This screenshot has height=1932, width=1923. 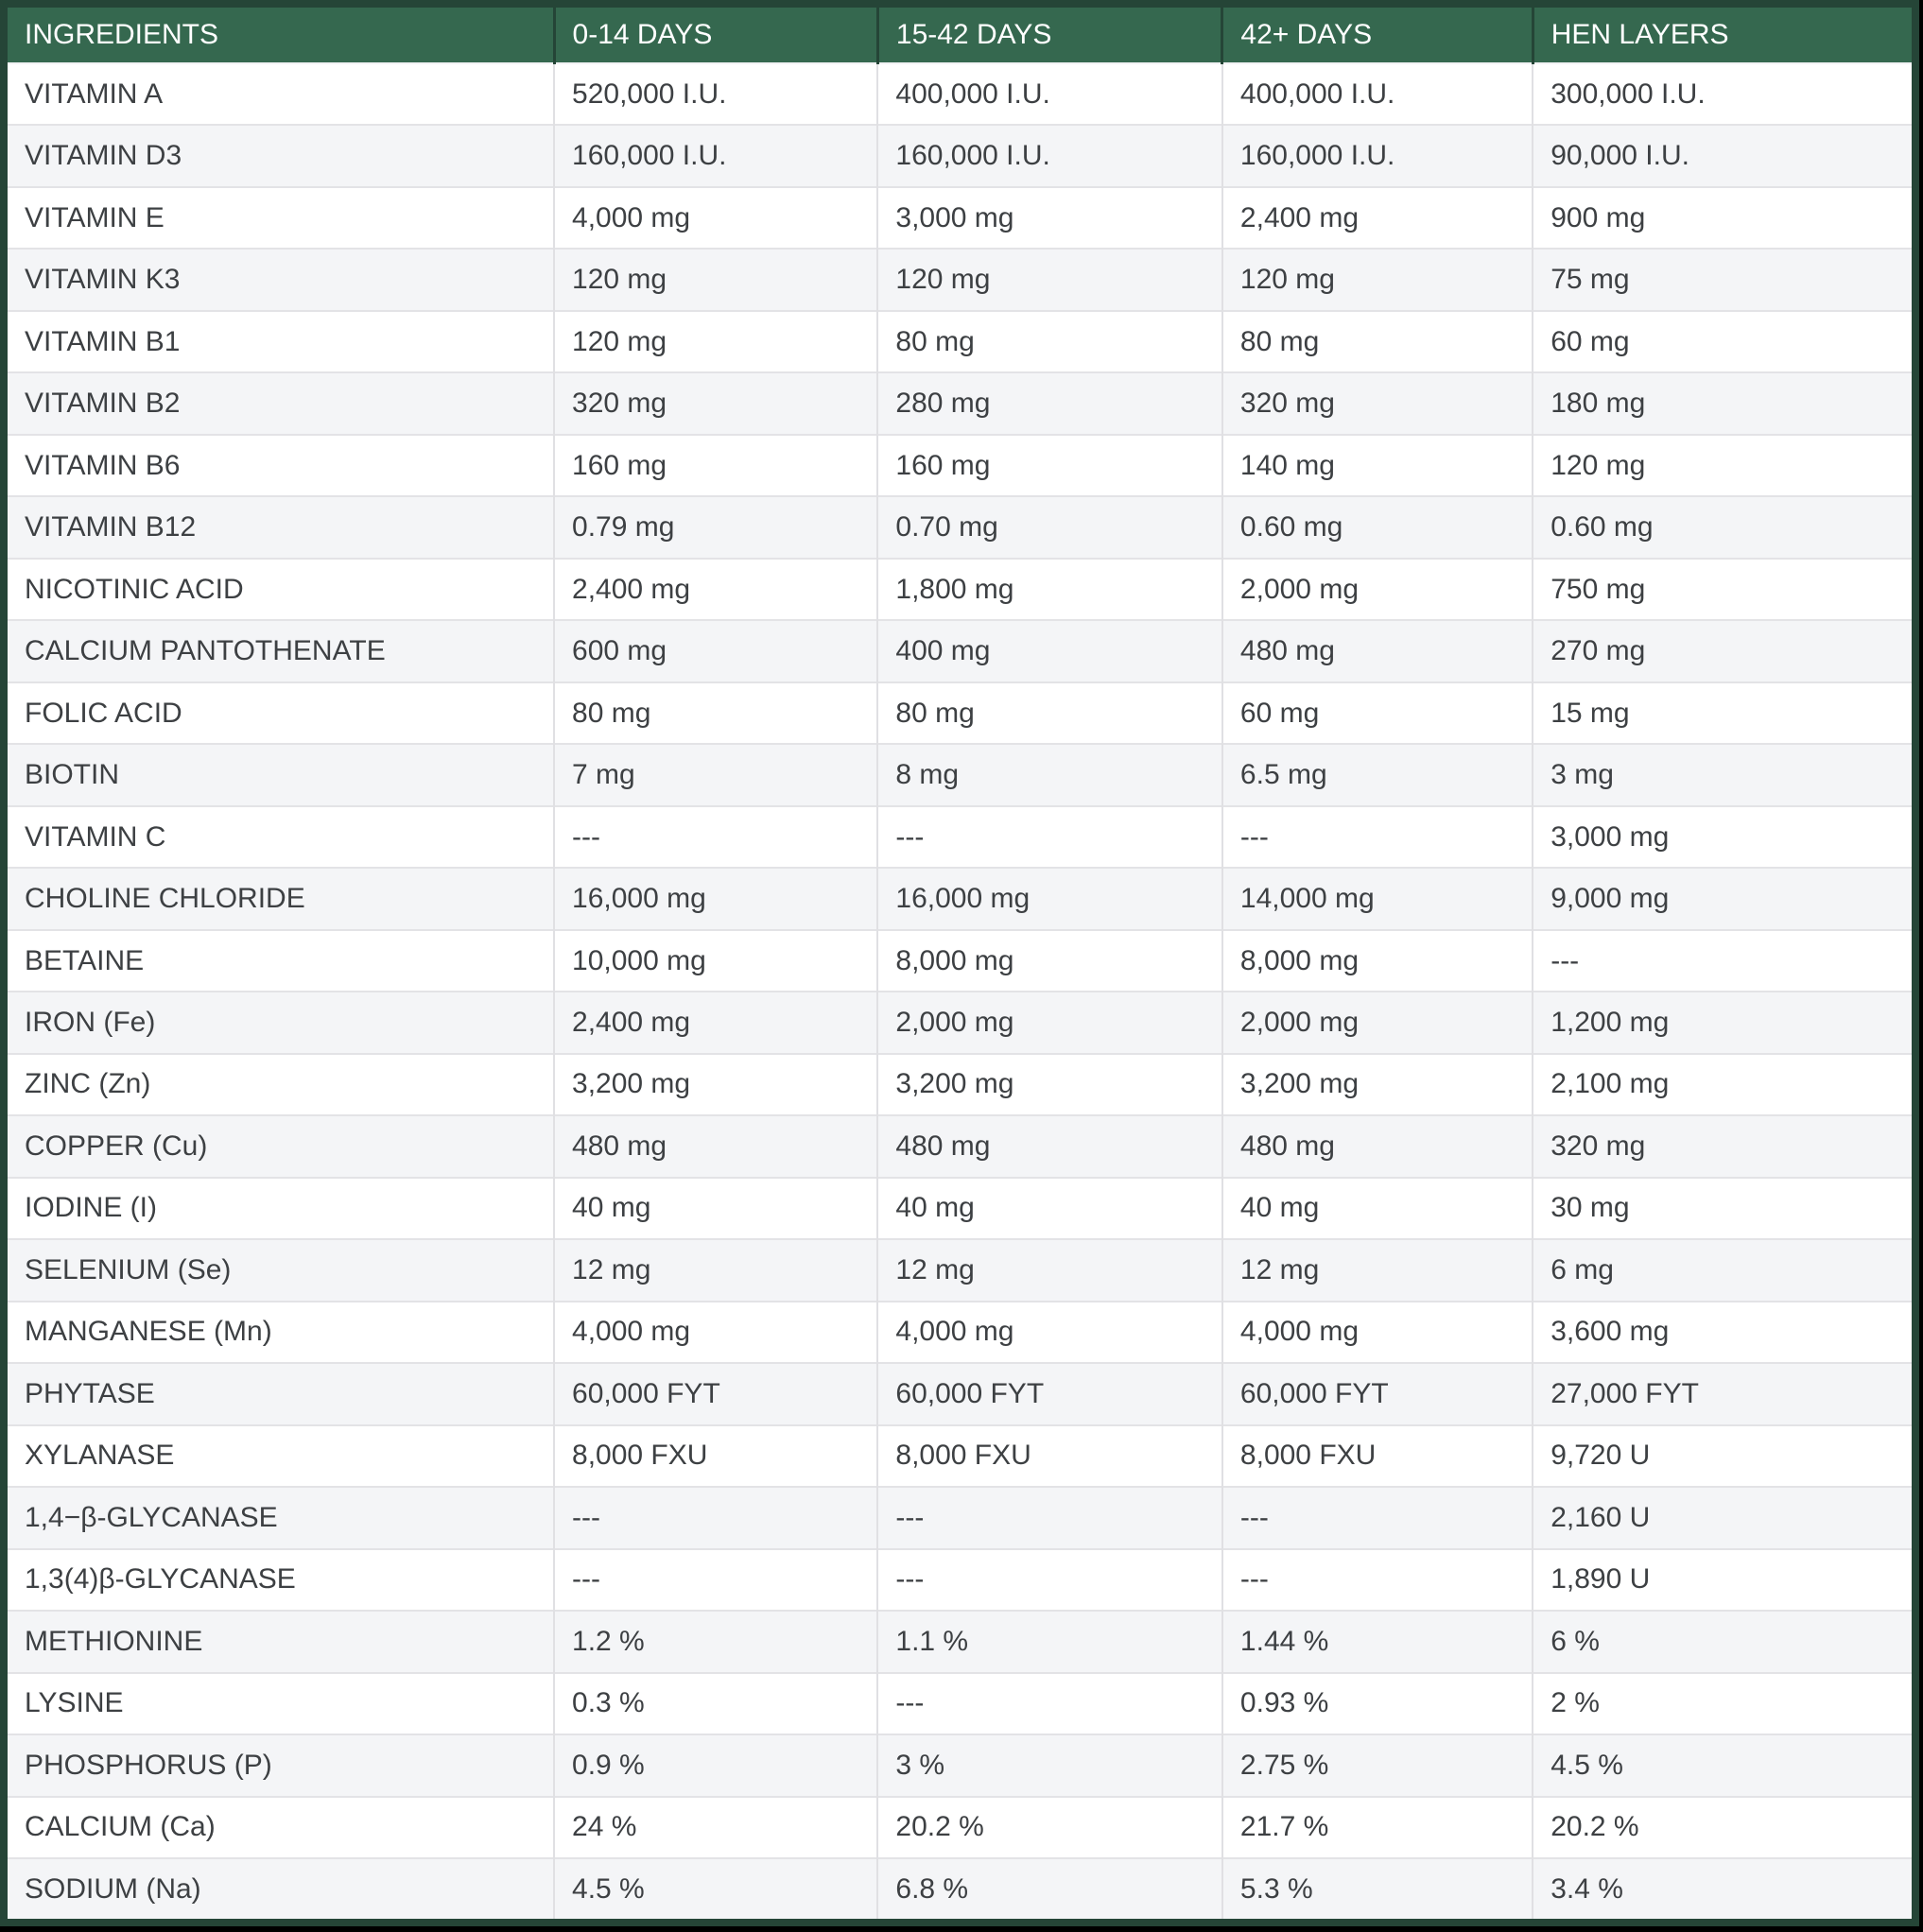 I want to click on value-cell: 8,000 mg, so click(x=1377, y=960).